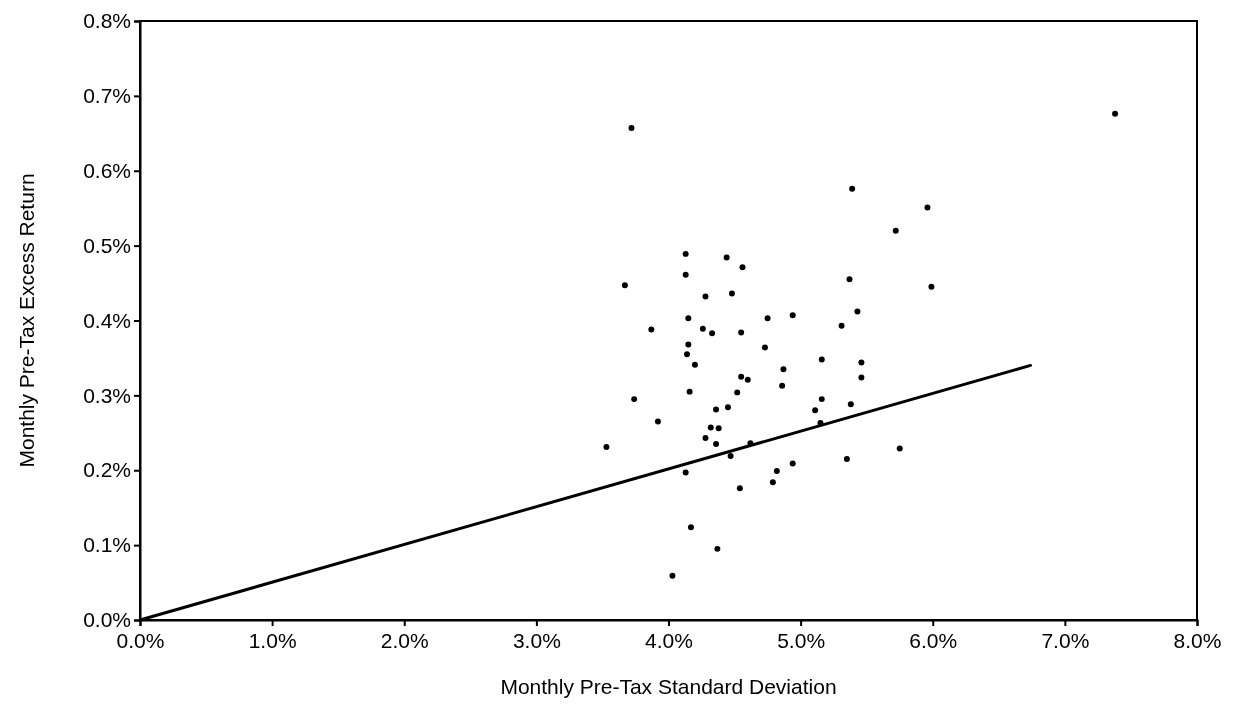 This screenshot has height=706, width=1240. Describe the element at coordinates (107, 395) in the screenshot. I see `y-tick-label: 0.3%` at that location.